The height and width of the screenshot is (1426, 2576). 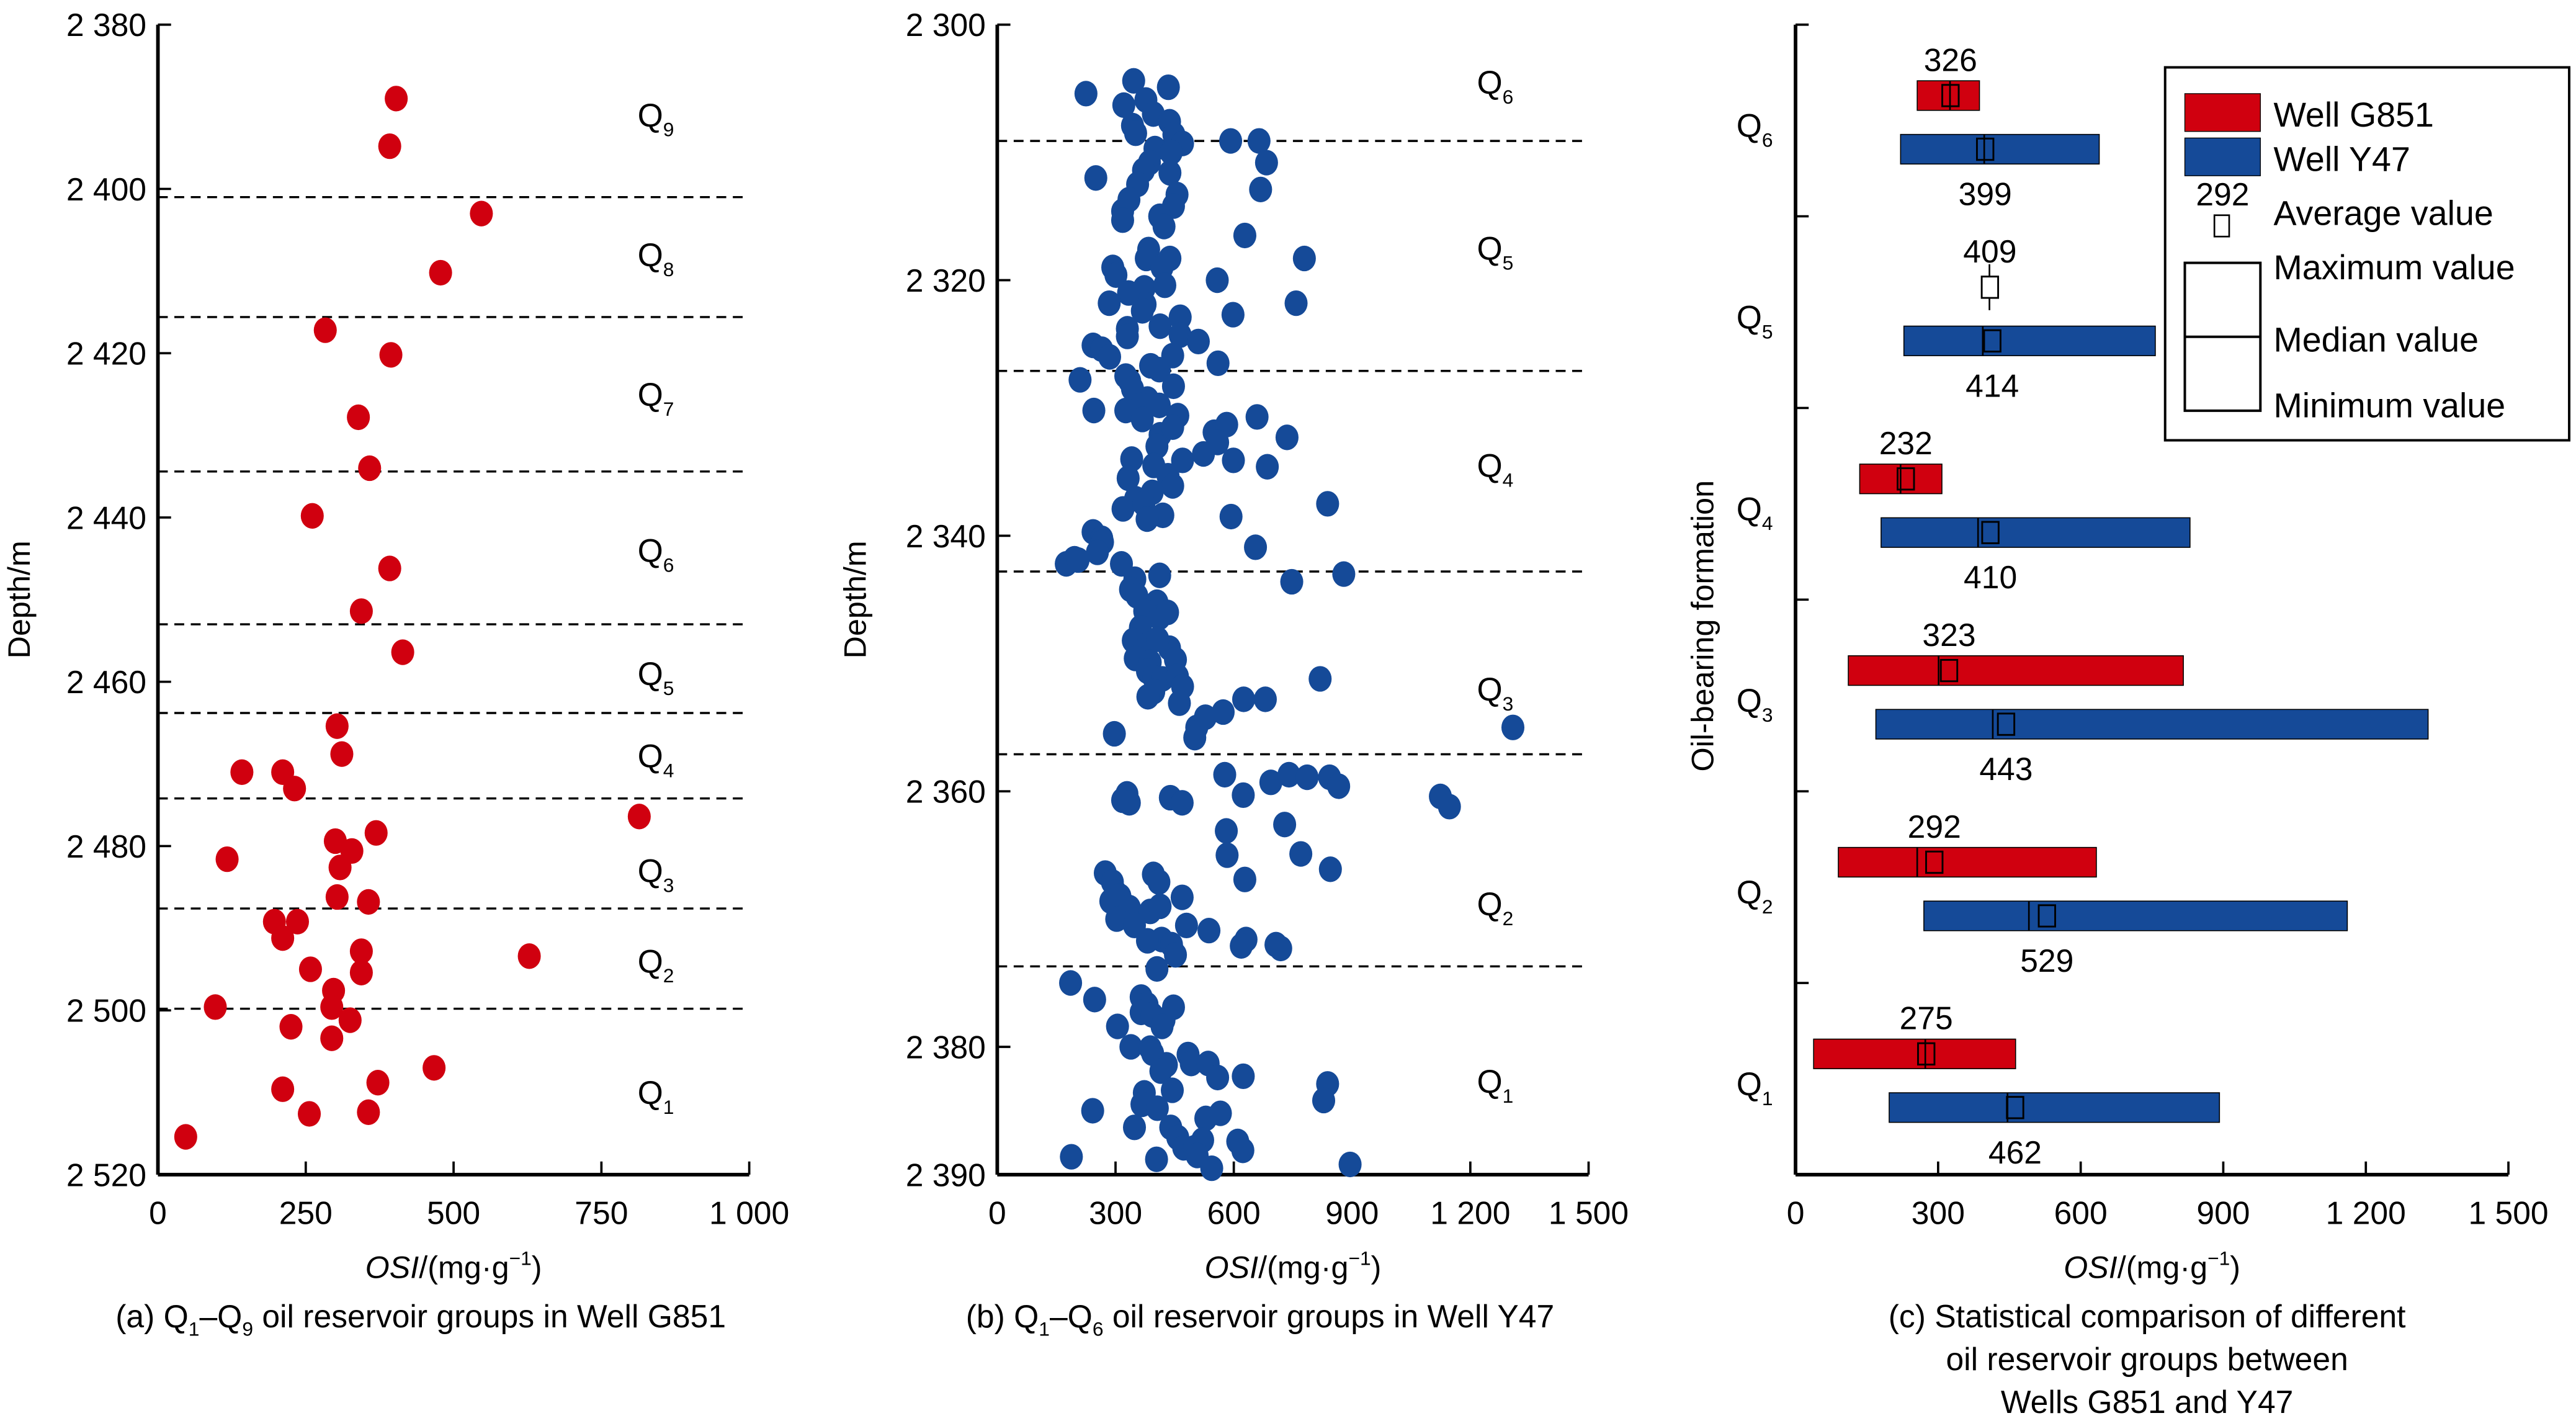 What do you see at coordinates (2015, 1152) in the screenshot?
I see `average-value-label: 462` at bounding box center [2015, 1152].